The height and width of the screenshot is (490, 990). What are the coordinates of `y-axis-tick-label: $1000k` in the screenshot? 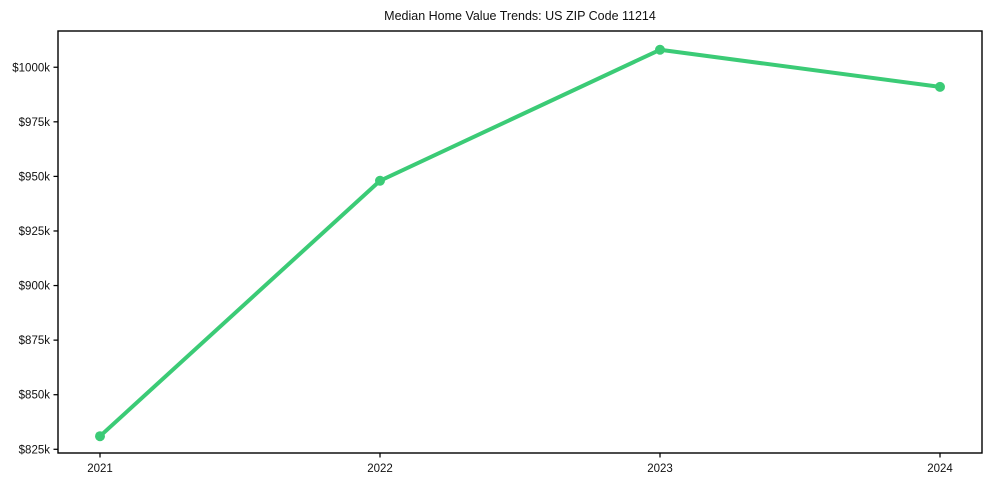 It's located at (31, 68).